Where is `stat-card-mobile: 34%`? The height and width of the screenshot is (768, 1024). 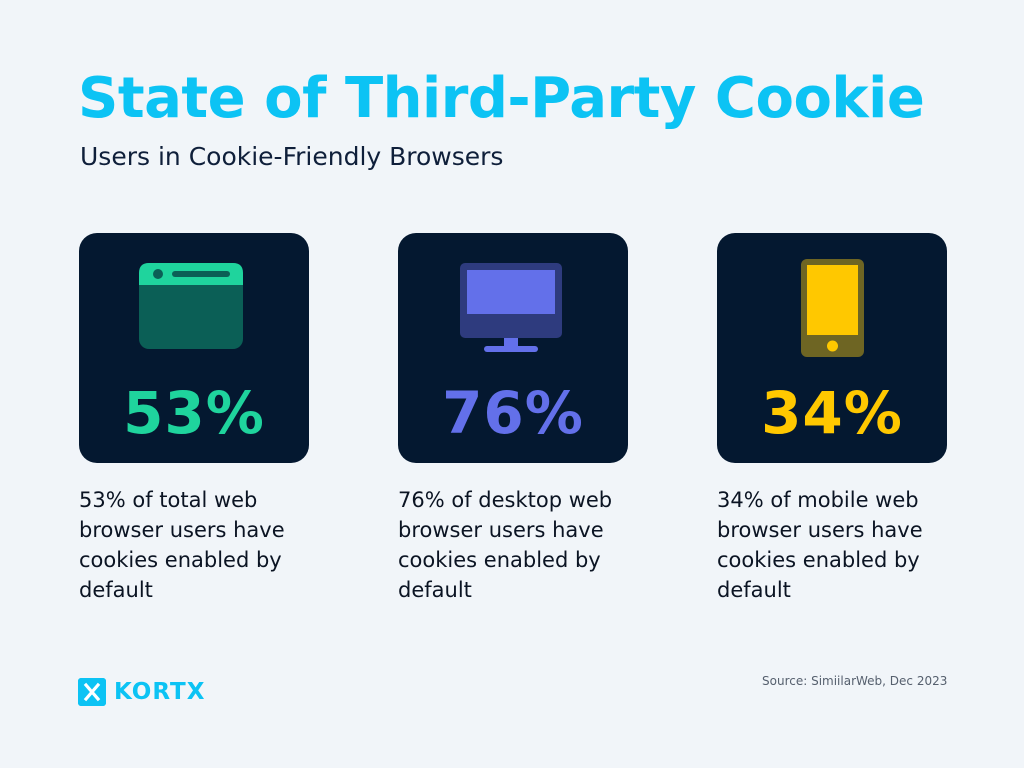
stat-card-mobile: 34% is located at coordinates (832, 348).